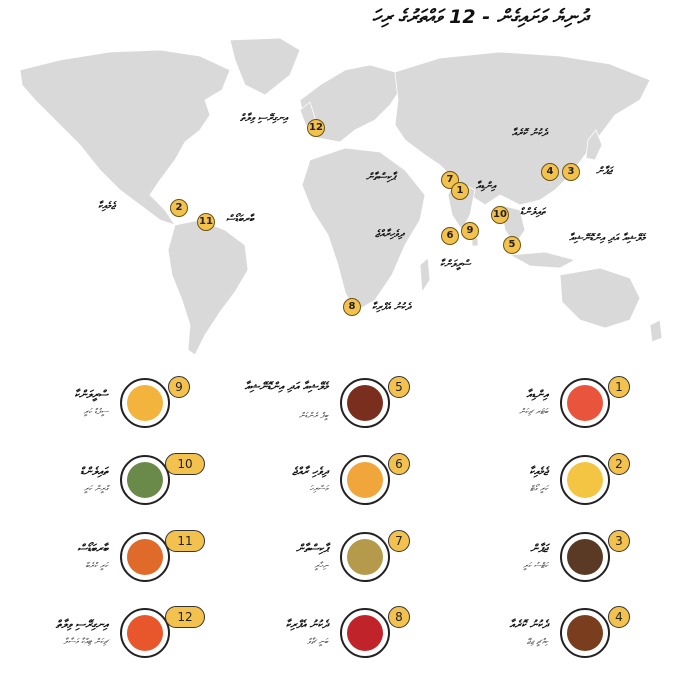 This screenshot has width=683, height=683. What do you see at coordinates (125, 137) in the screenshot?
I see `north-america-landmass` at bounding box center [125, 137].